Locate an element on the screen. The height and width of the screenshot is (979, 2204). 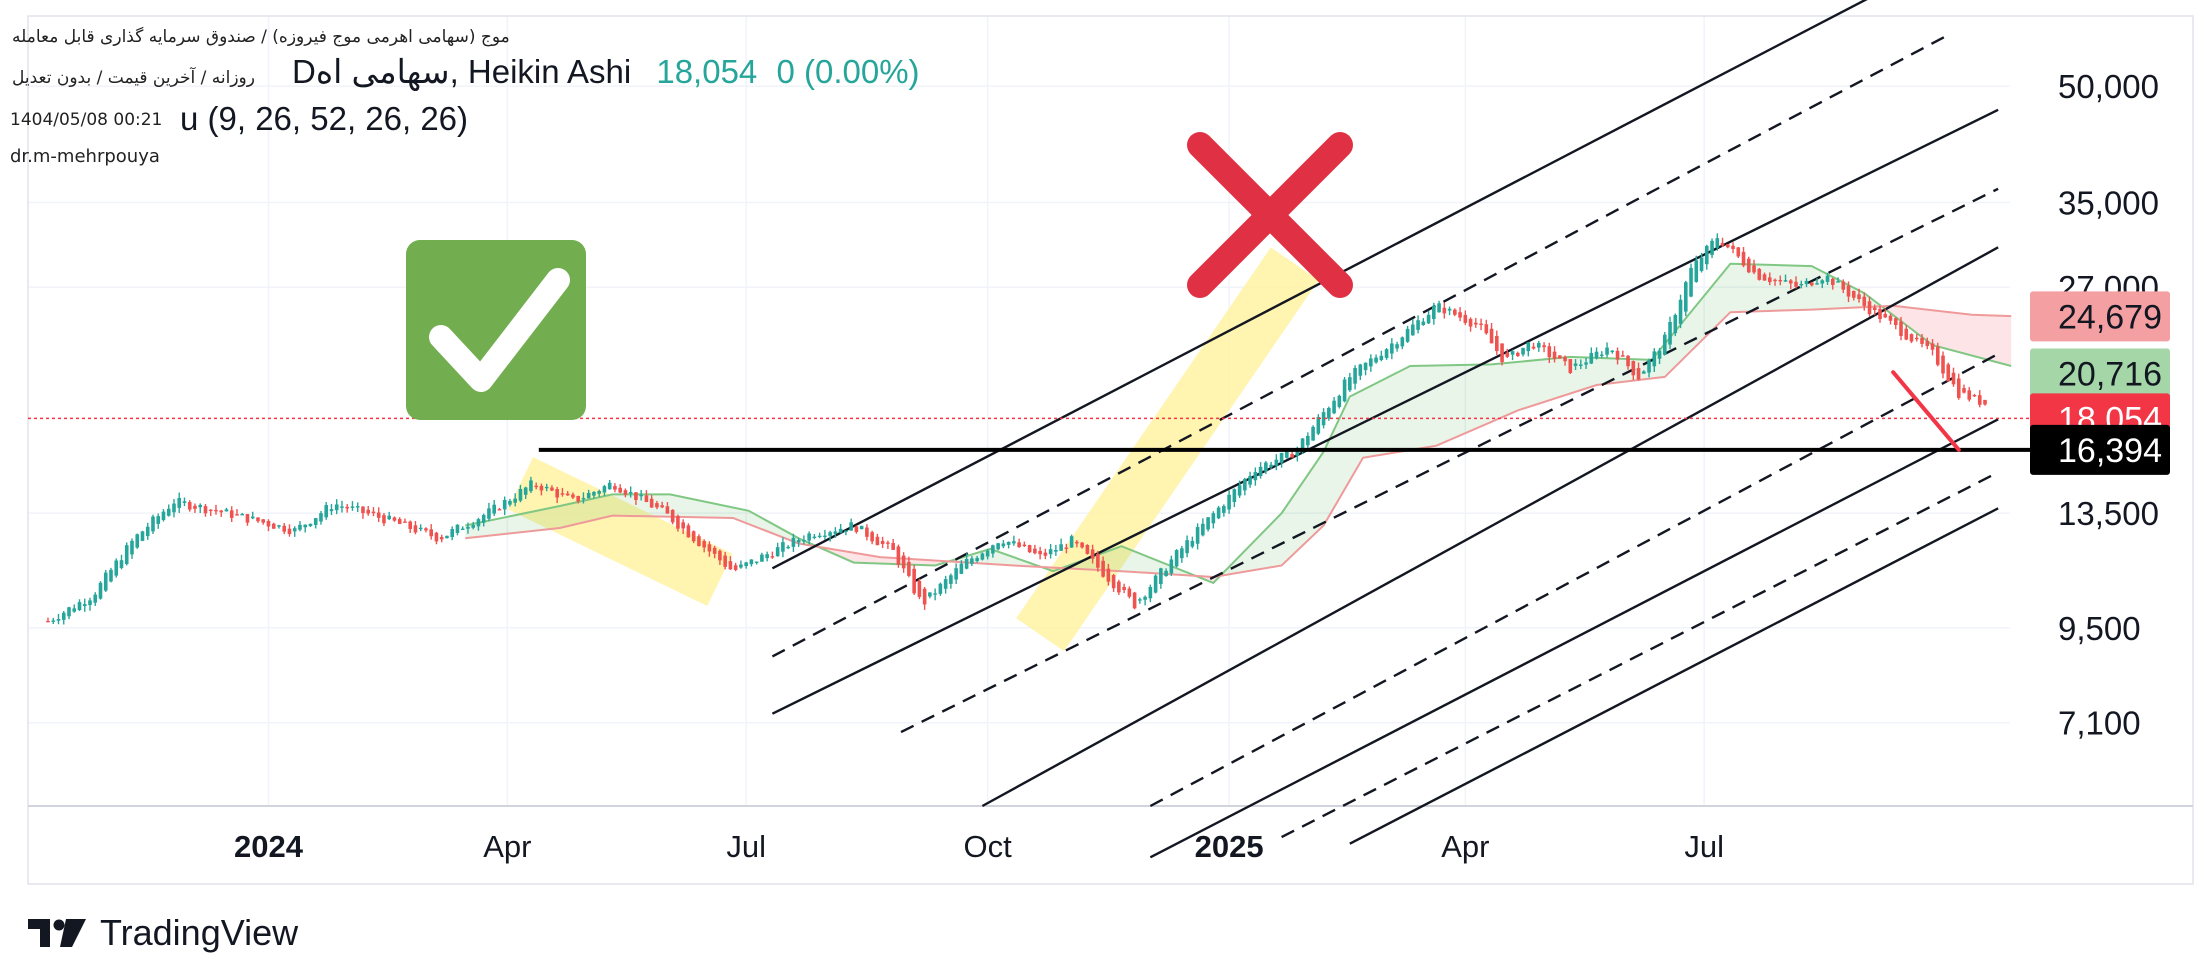
channel-line is located at coordinates (1674, 676).